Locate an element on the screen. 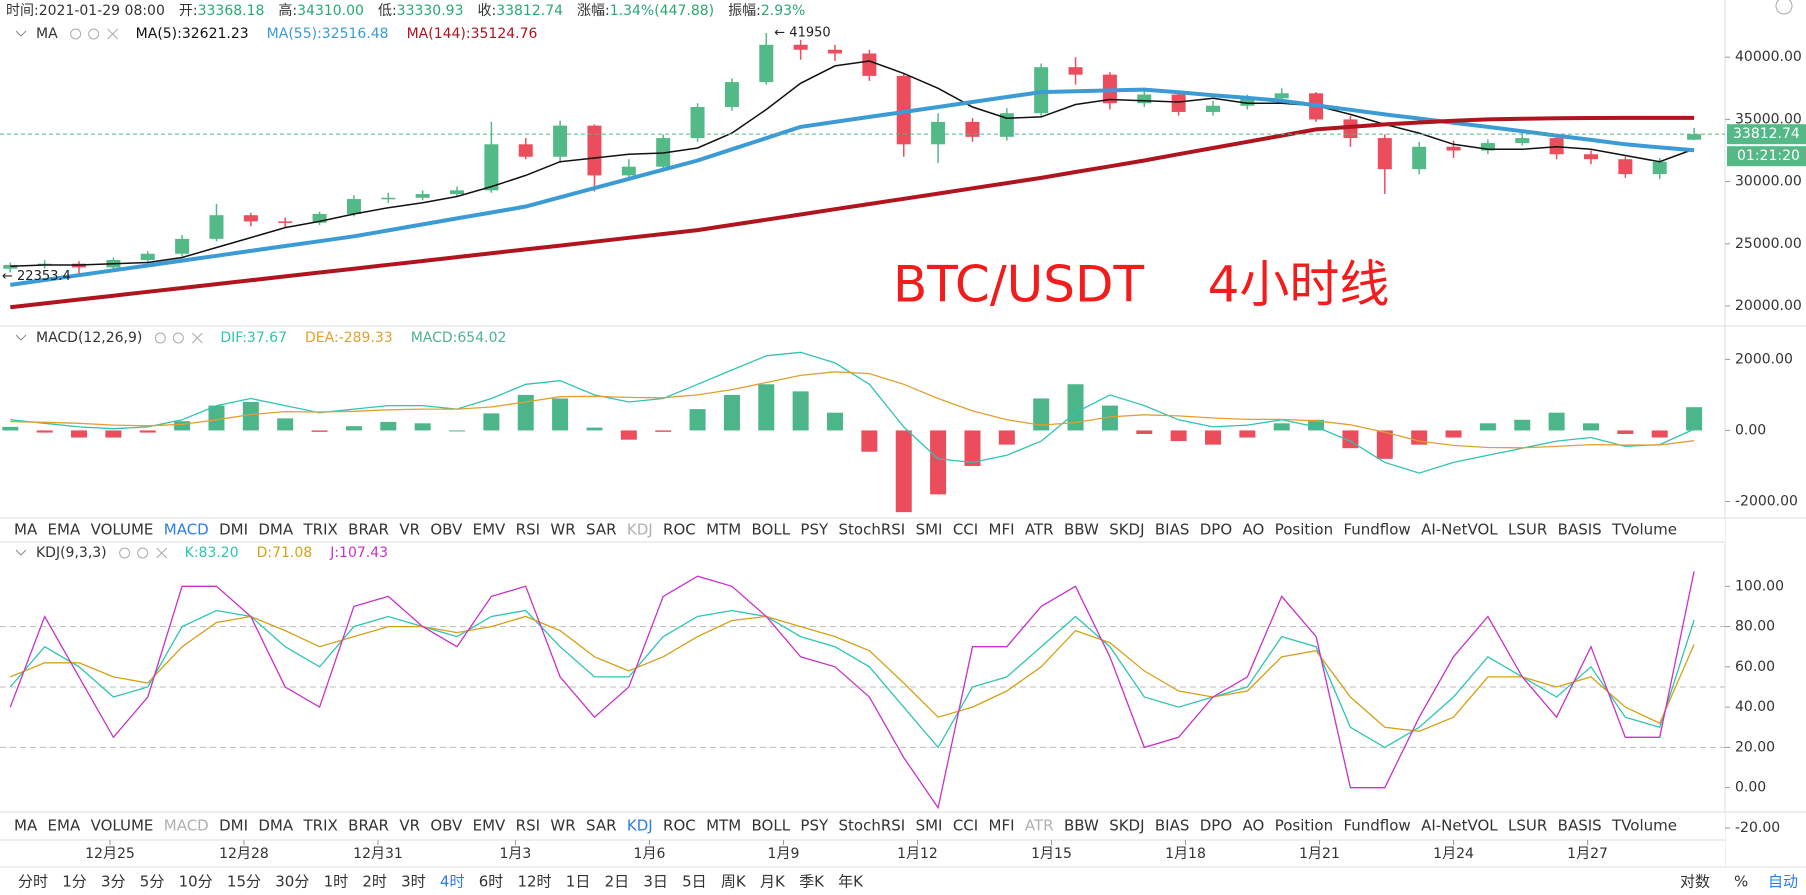 This screenshot has width=1806, height=895. indicator-tab: ATR is located at coordinates (1039, 530).